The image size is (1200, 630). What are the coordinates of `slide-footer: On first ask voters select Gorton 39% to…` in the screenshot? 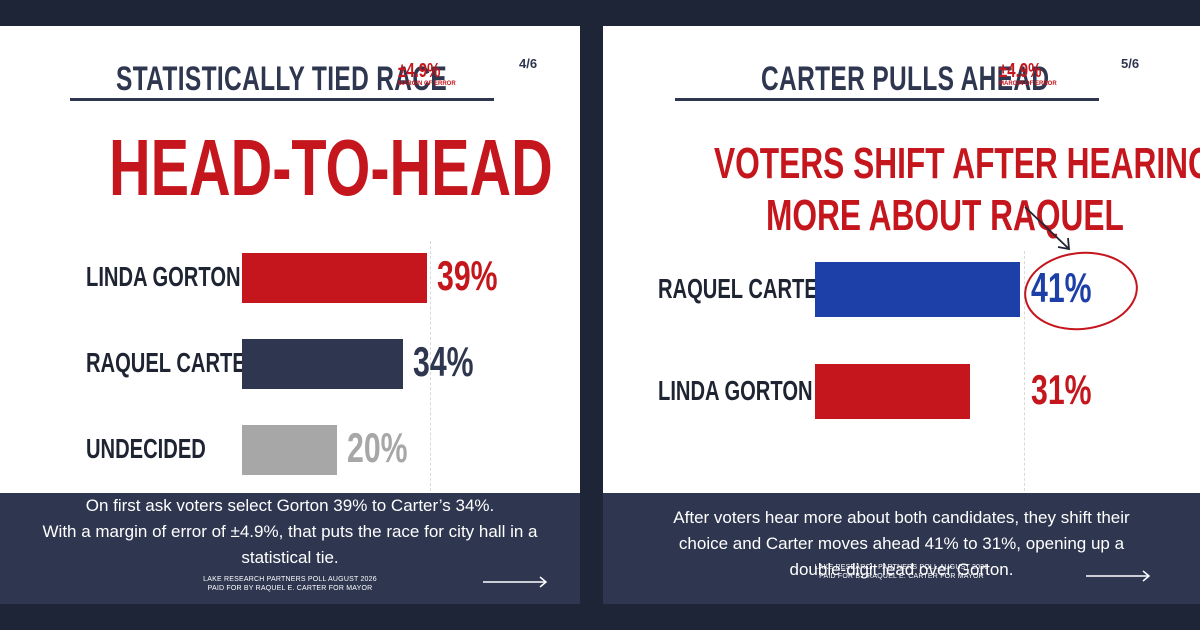 It's located at (290, 548).